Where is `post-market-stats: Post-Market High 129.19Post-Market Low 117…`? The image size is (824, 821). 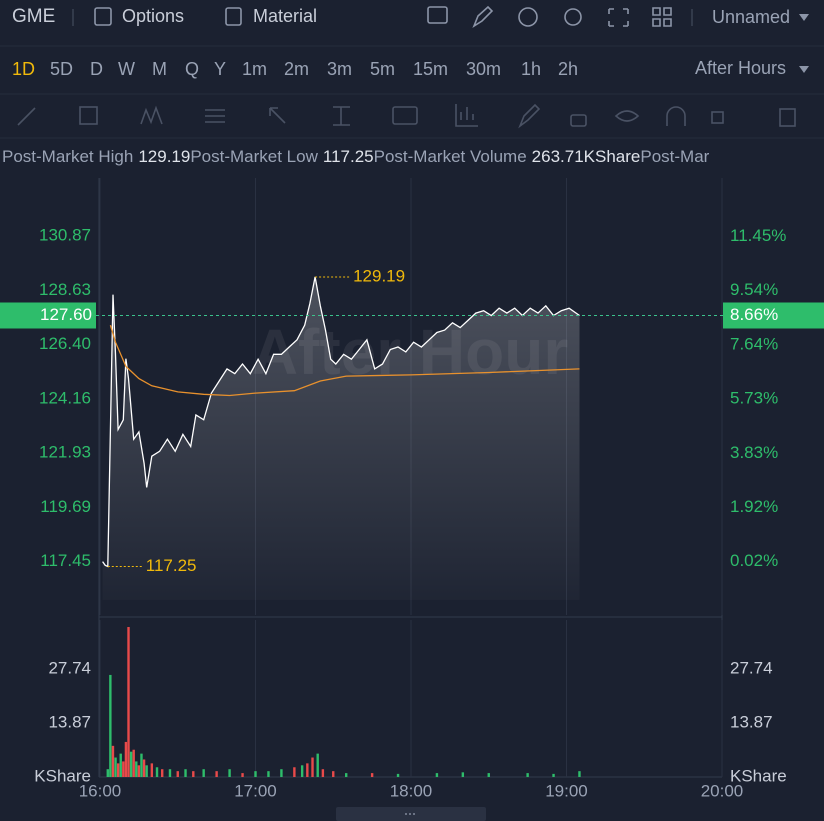
post-market-stats: Post-Market High 129.19Post-Market Low 117… is located at coordinates (356, 156).